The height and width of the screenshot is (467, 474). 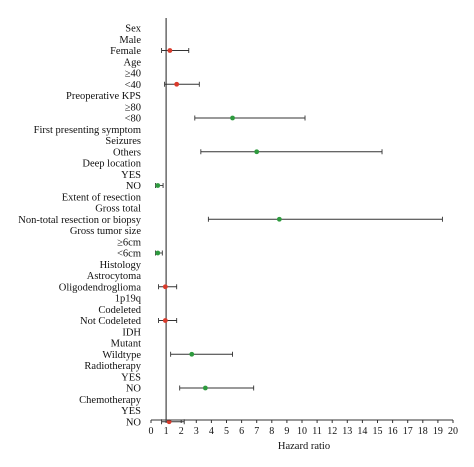 I want to click on x-tick-label: 17, so click(x=408, y=431).